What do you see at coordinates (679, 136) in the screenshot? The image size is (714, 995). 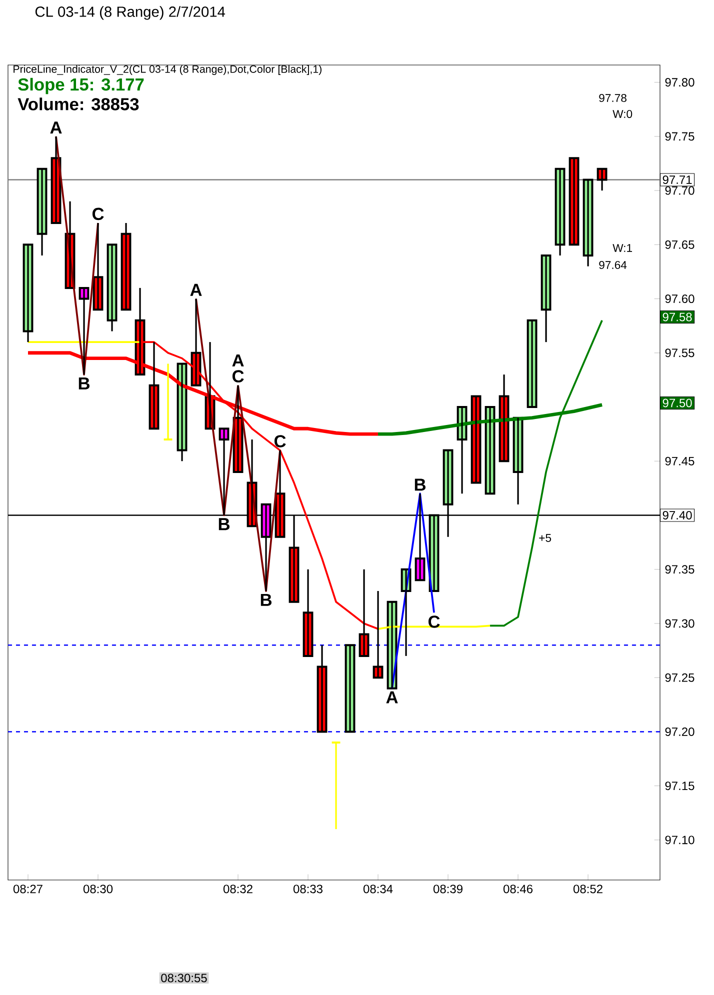 I see `y-tick-label: 97.75` at bounding box center [679, 136].